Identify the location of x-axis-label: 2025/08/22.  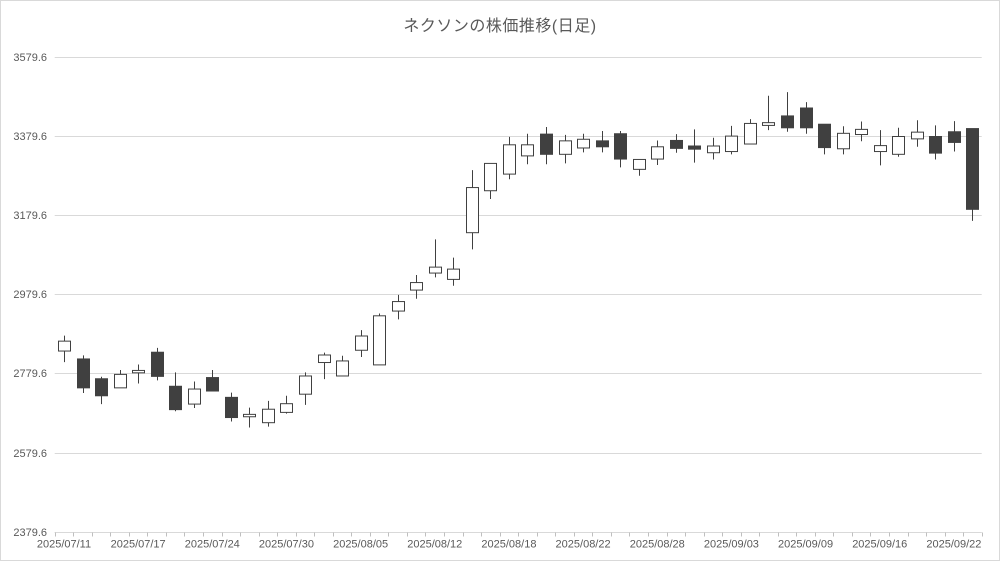
(583, 545).